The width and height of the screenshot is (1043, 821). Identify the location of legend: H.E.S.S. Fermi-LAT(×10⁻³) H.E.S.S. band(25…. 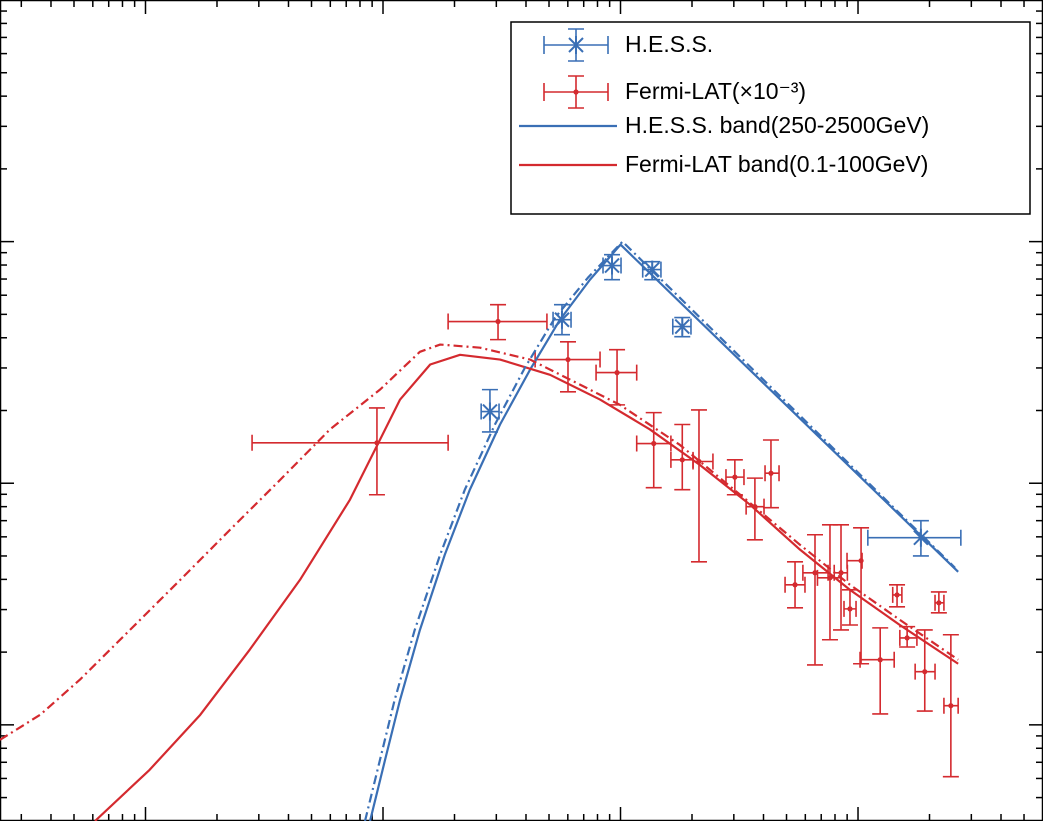
(770, 118).